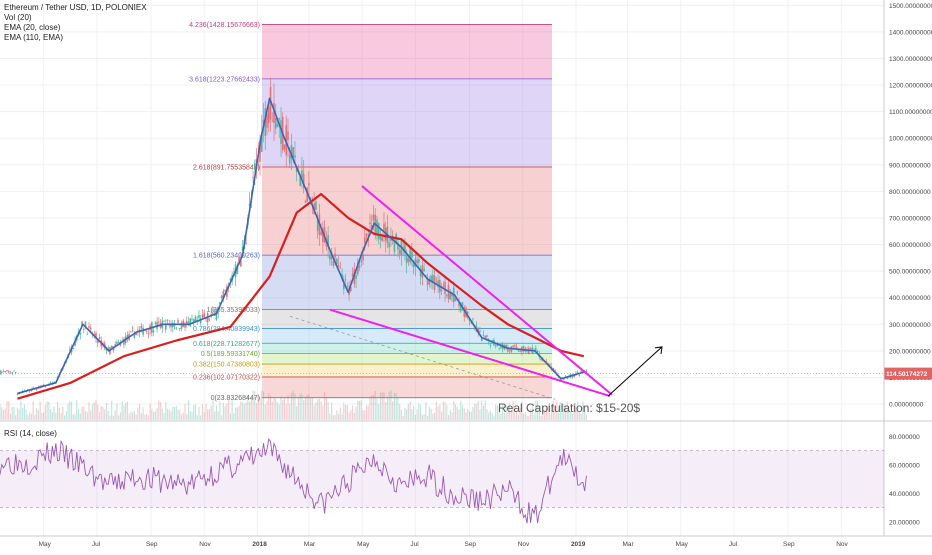 Image resolution: width=932 pixels, height=555 pixels. What do you see at coordinates (910, 351) in the screenshot?
I see `y-tick-label: 200.00000000` at bounding box center [910, 351].